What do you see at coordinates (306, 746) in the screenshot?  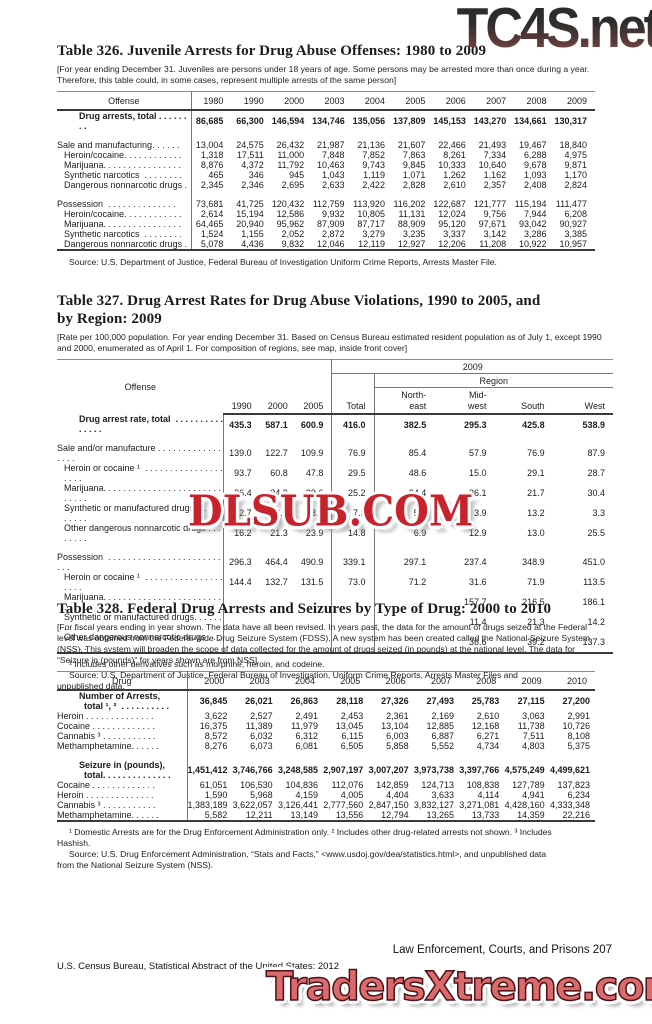 I see `data-cell: 6,081` at bounding box center [306, 746].